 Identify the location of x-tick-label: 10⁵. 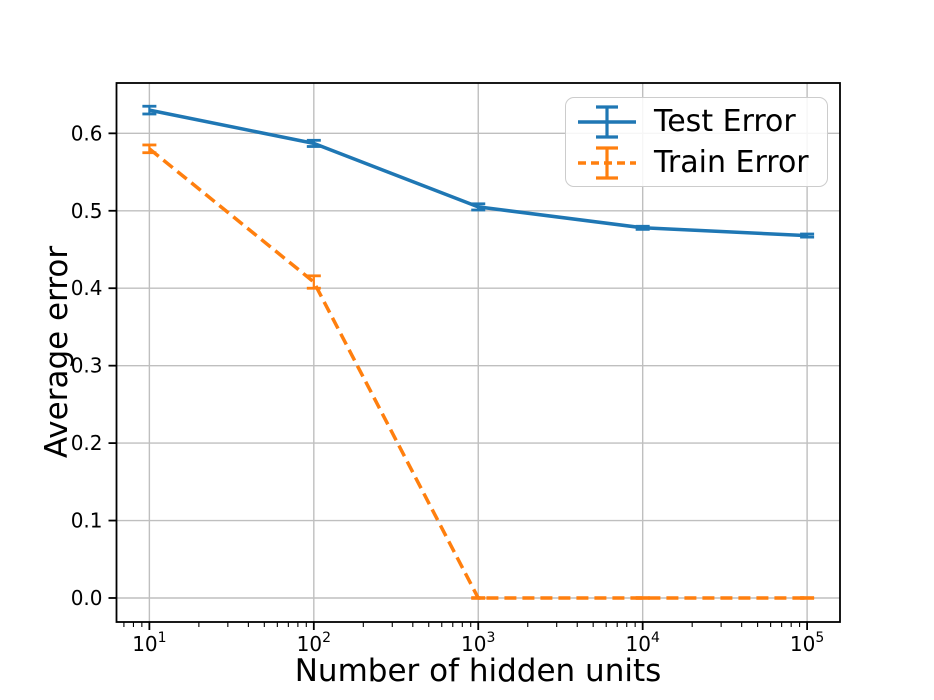
(807, 643).